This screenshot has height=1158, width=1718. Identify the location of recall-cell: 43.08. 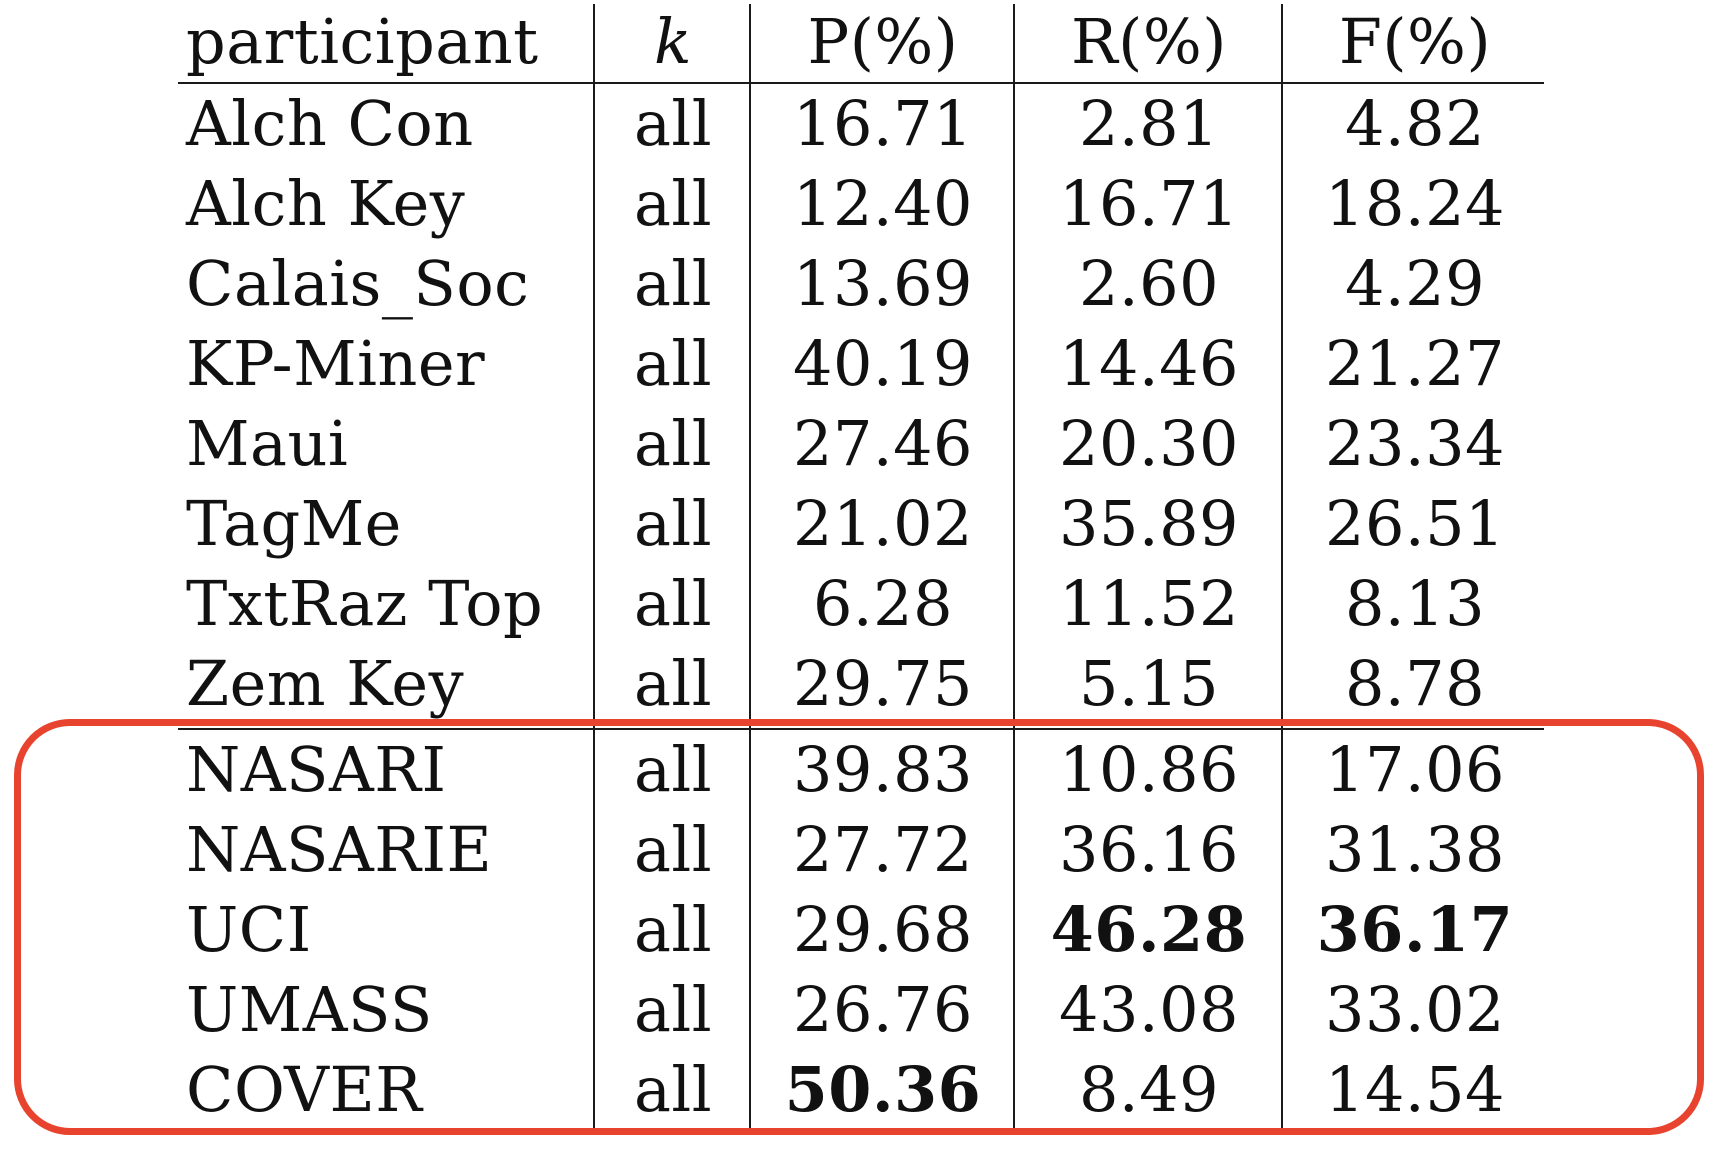
(1149, 1009).